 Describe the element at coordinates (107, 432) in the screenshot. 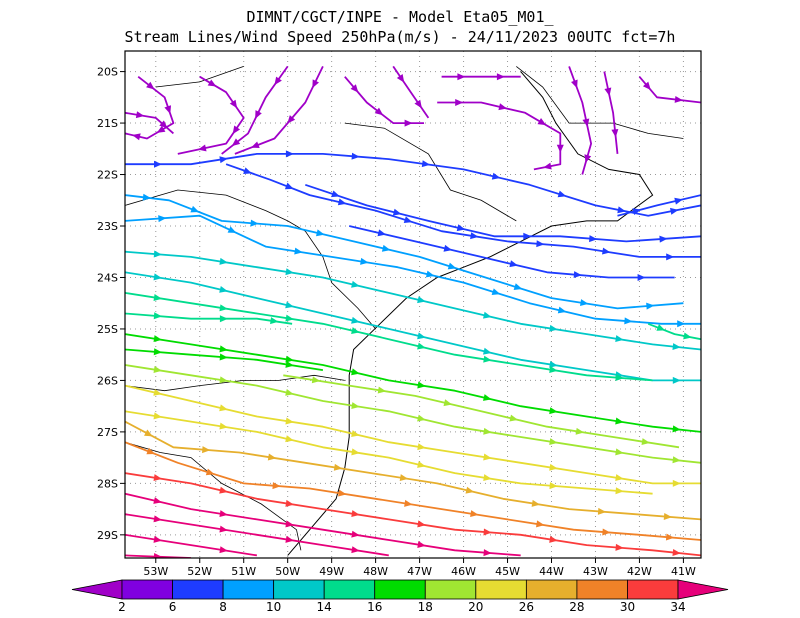

I see `y-tick-label: 27S` at that location.